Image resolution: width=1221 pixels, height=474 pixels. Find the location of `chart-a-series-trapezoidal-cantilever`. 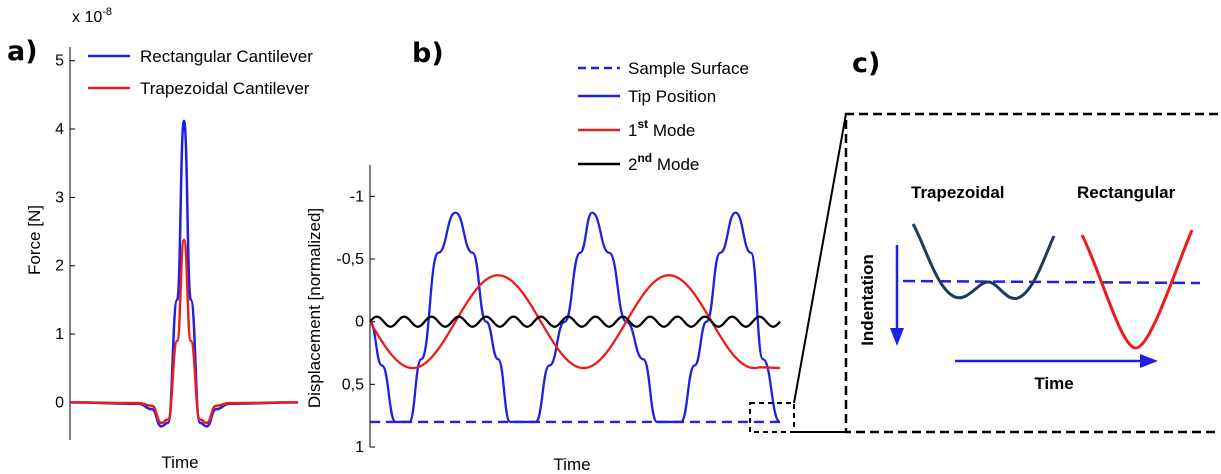

chart-a-series-trapezoidal-cantilever is located at coordinates (184, 331).